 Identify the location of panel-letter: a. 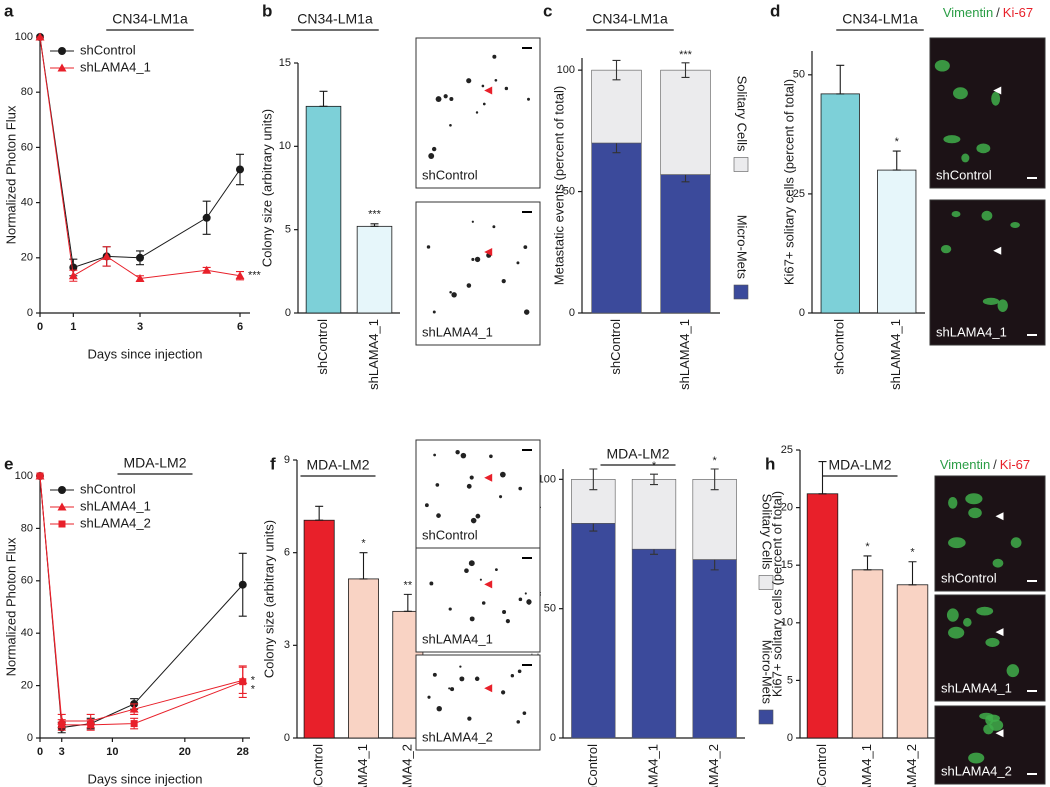
(9, 10).